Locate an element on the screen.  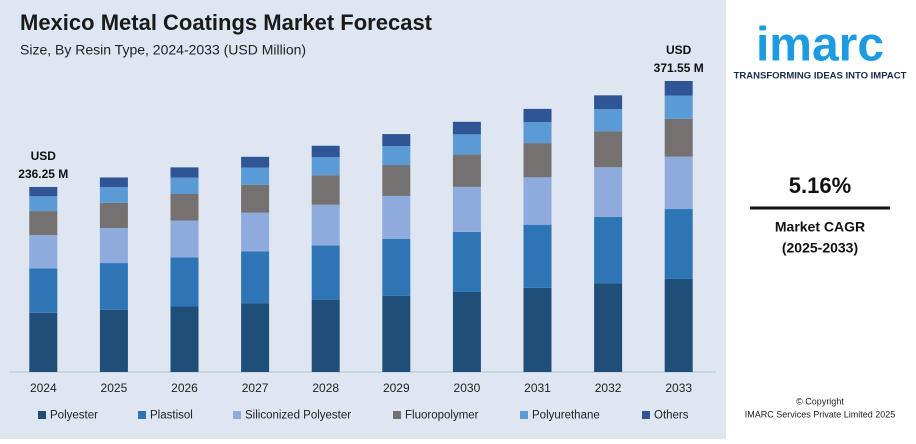
chart-title: Mexico Metal Coatings Market Forecast is located at coordinates (226, 22).